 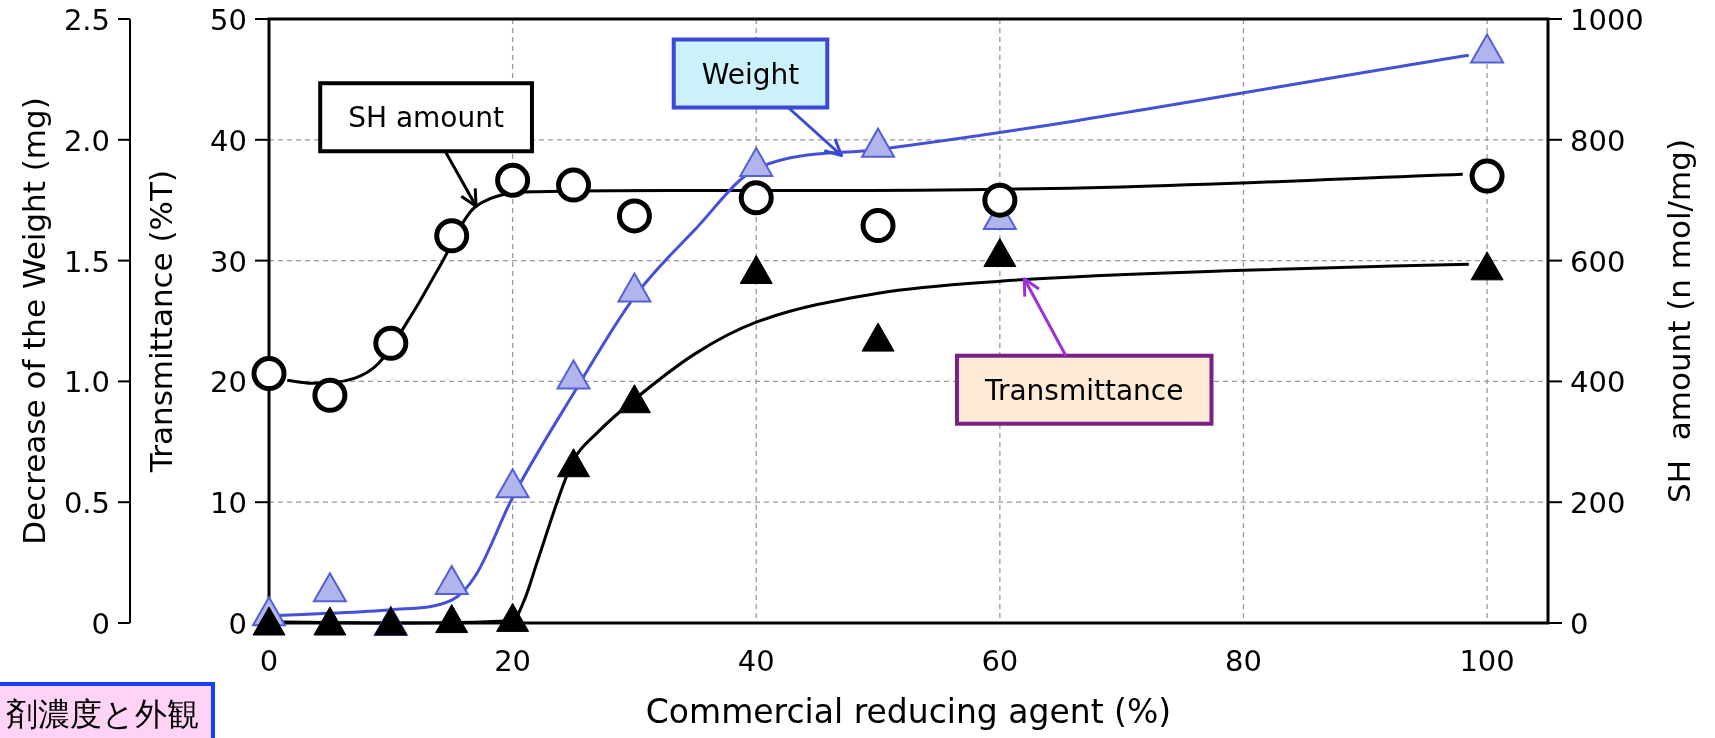 What do you see at coordinates (1598, 140) in the screenshot?
I see `y2-tick-label: 800` at bounding box center [1598, 140].